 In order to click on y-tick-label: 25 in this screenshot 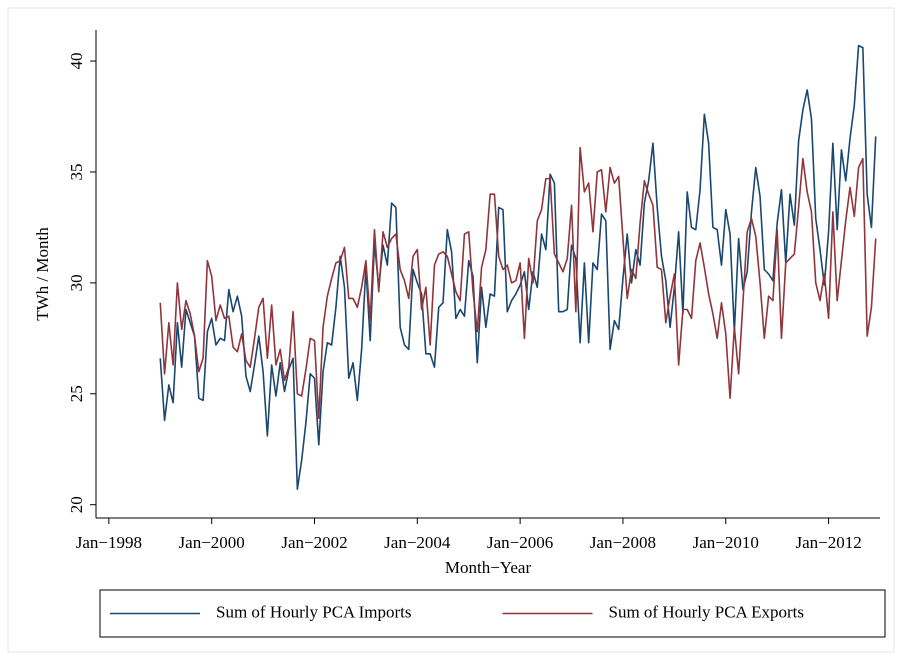, I will do `click(76, 393)`.